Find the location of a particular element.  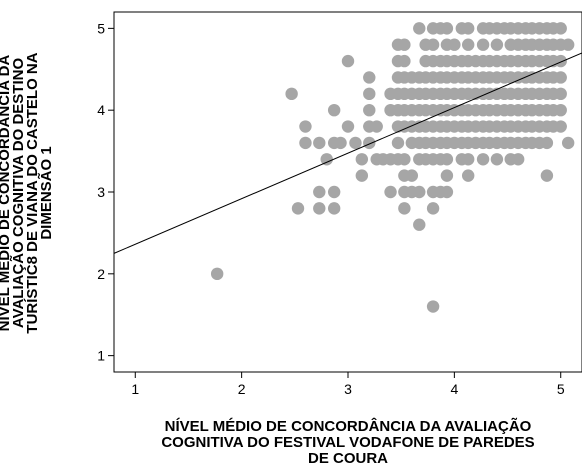

y-tick-label: 4 is located at coordinates (101, 110).